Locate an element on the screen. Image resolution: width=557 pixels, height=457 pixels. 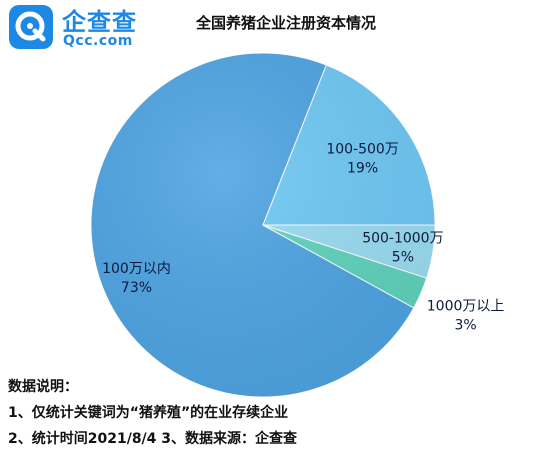
brand-domain: Qcc.com is located at coordinates (98, 41).